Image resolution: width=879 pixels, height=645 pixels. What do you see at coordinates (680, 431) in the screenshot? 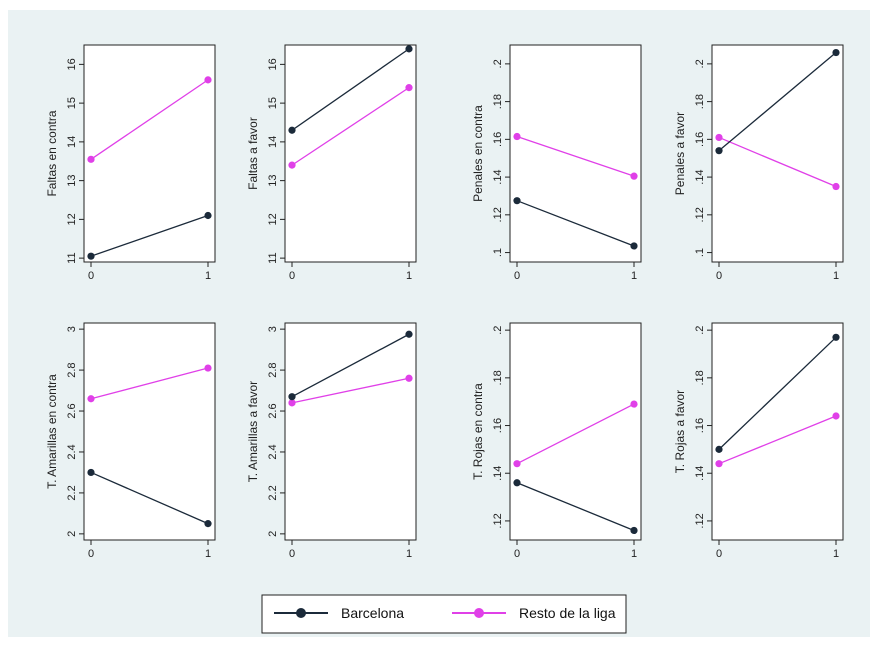
I see `y-axis-label: T. Rojas a favor` at bounding box center [680, 431].